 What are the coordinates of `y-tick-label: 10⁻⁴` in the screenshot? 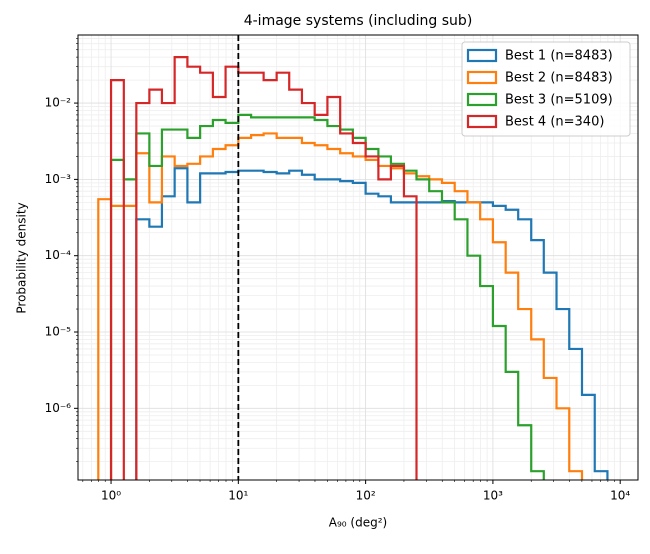 It's located at (58, 255).